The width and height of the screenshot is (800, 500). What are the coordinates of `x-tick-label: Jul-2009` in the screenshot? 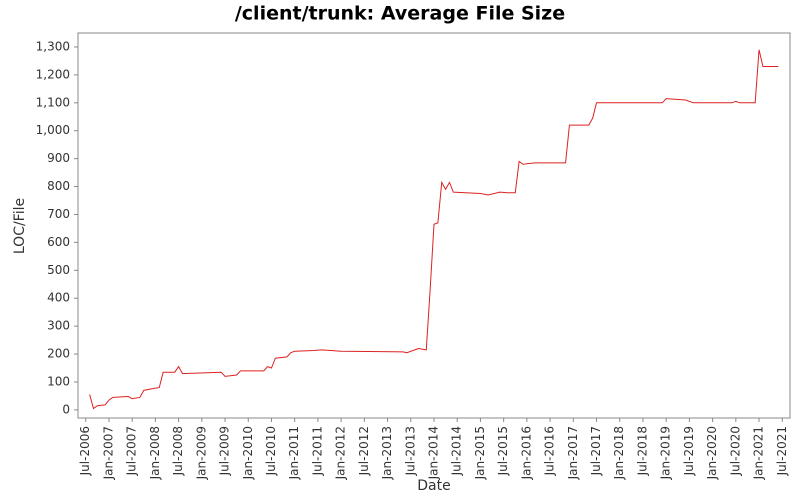 It's located at (225, 451).